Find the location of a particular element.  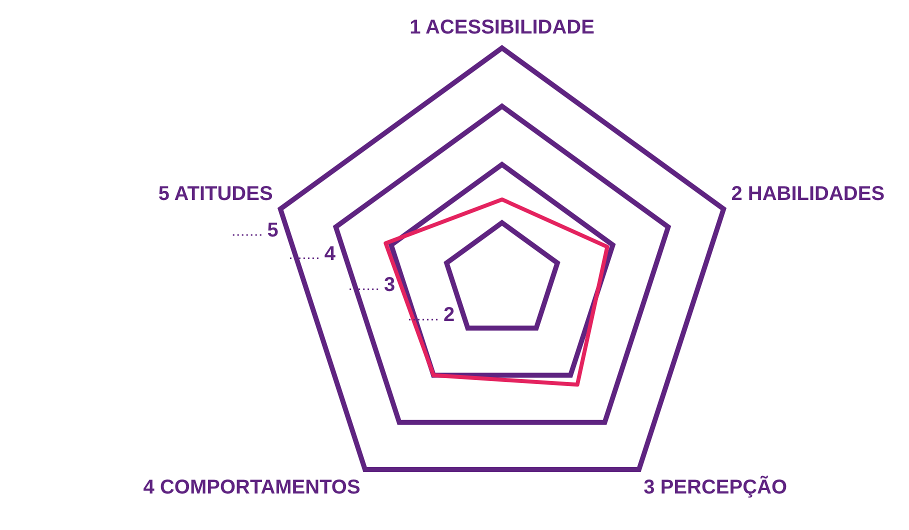

spoke-label: 5 ATITUDES is located at coordinates (215, 194).